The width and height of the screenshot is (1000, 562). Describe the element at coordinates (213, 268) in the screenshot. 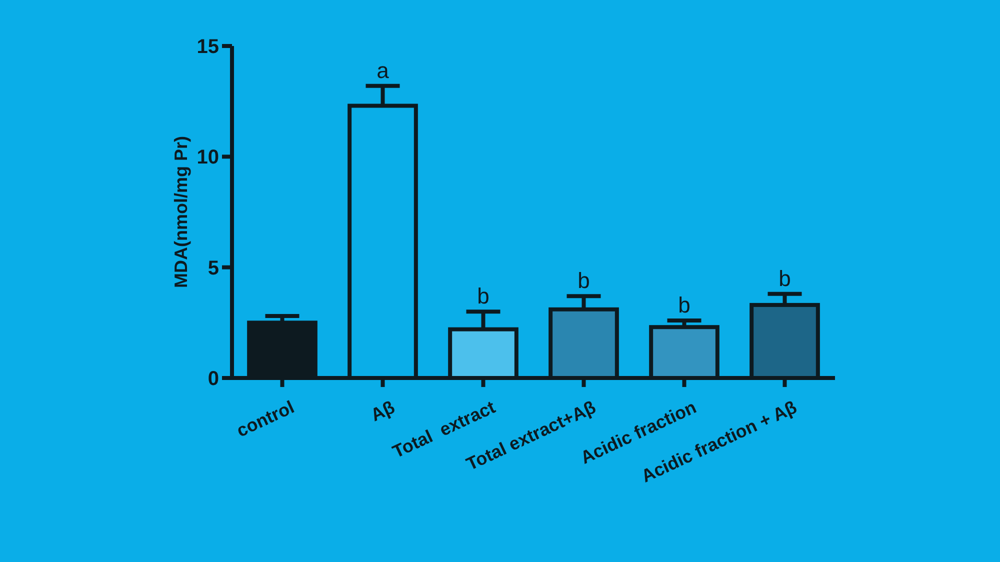

I see `y-tick-label: 5` at that location.